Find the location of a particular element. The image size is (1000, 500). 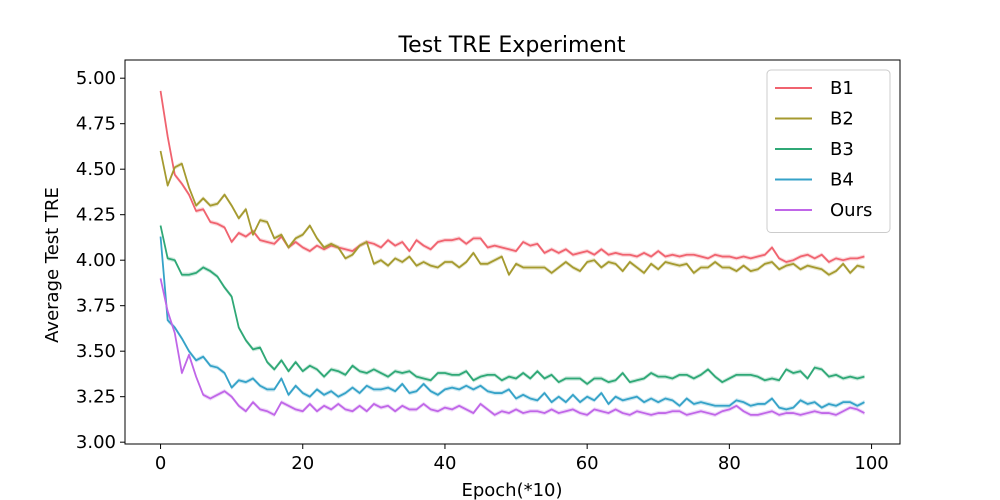

y-tick-label: 3.00 is located at coordinates (96, 442).